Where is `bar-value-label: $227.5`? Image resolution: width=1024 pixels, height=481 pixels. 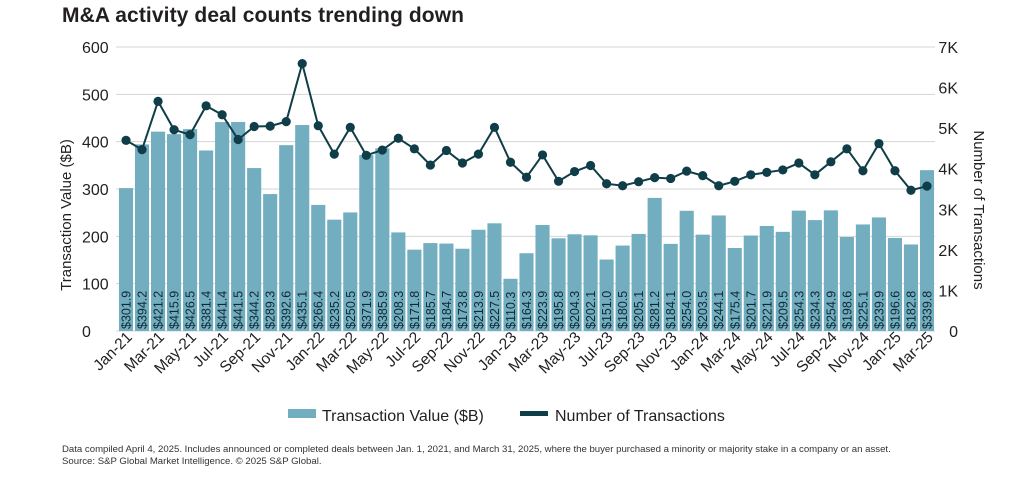
bar-value-label: $227.5 is located at coordinates (495, 310).